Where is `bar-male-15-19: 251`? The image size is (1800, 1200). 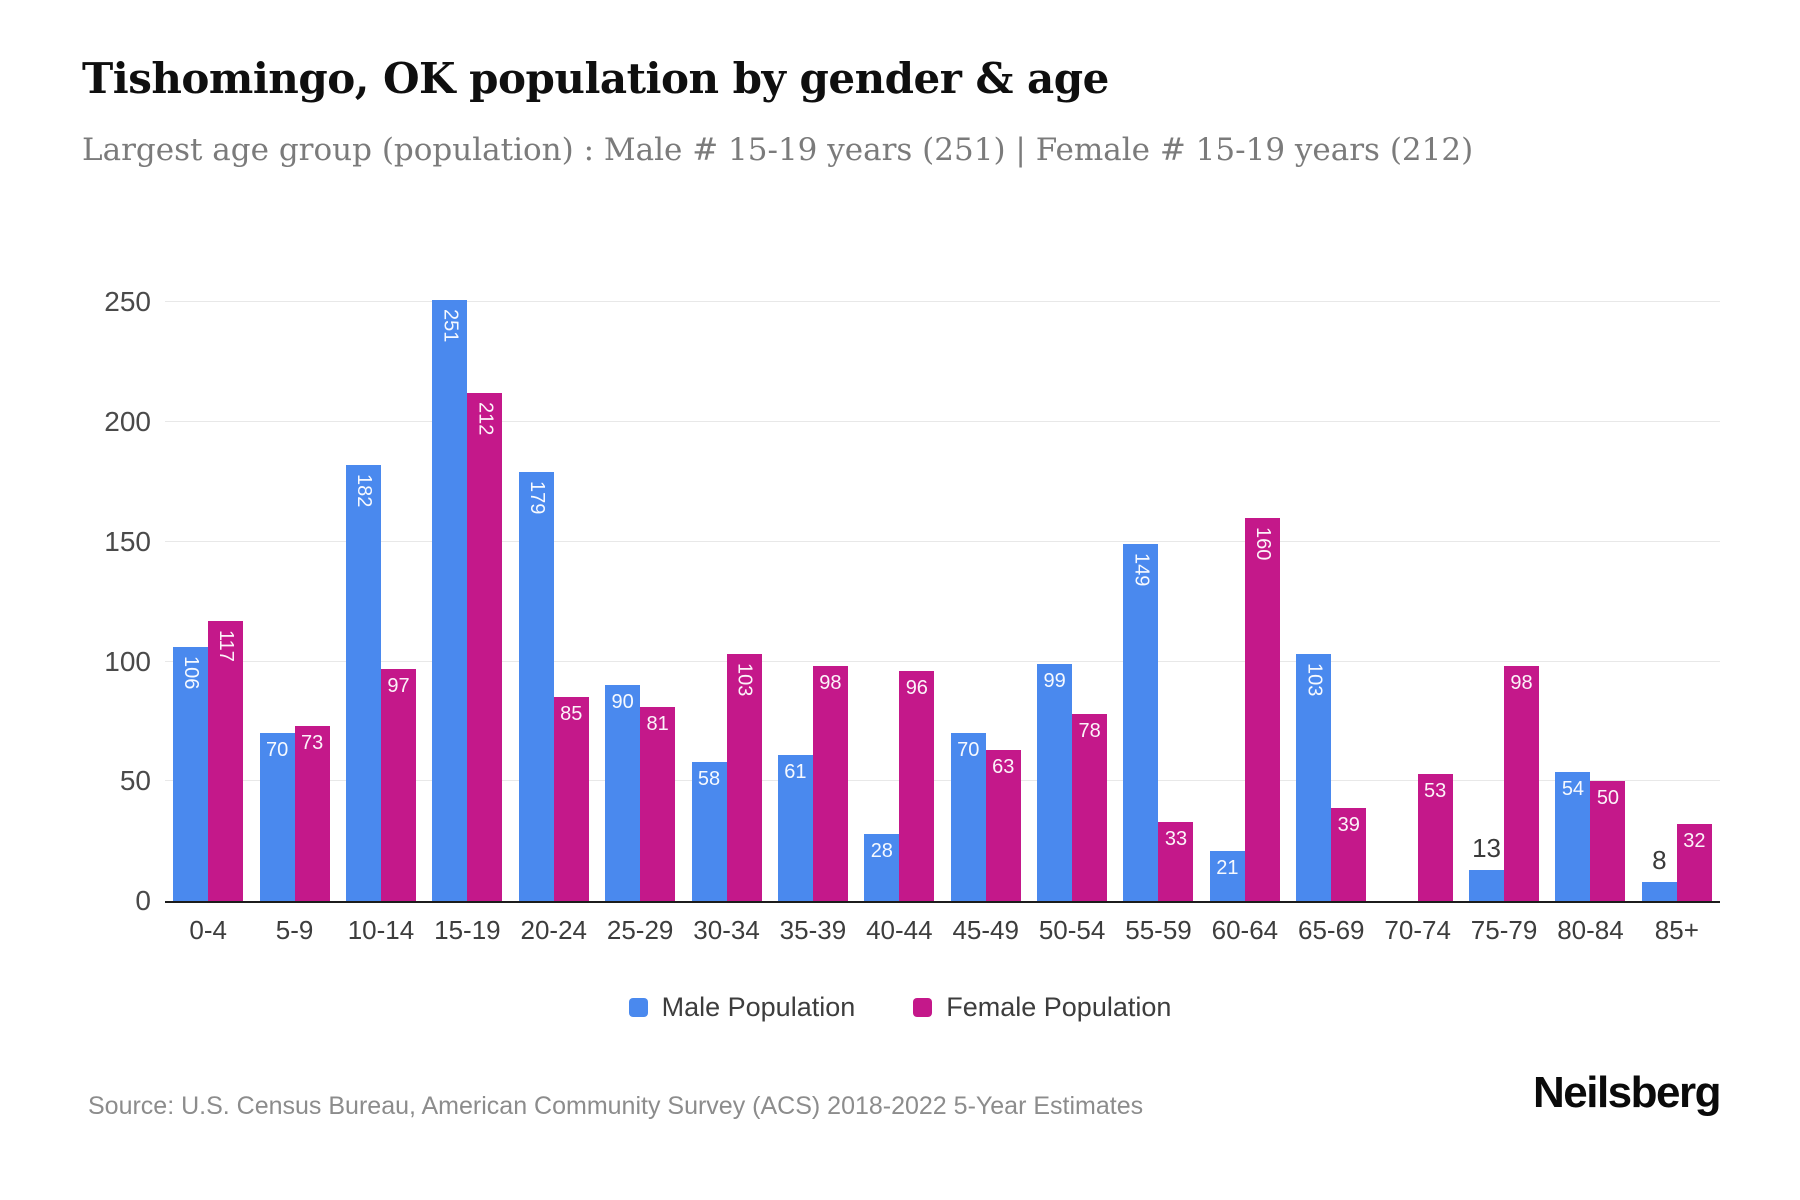 bar-male-15-19: 251 is located at coordinates (450, 600).